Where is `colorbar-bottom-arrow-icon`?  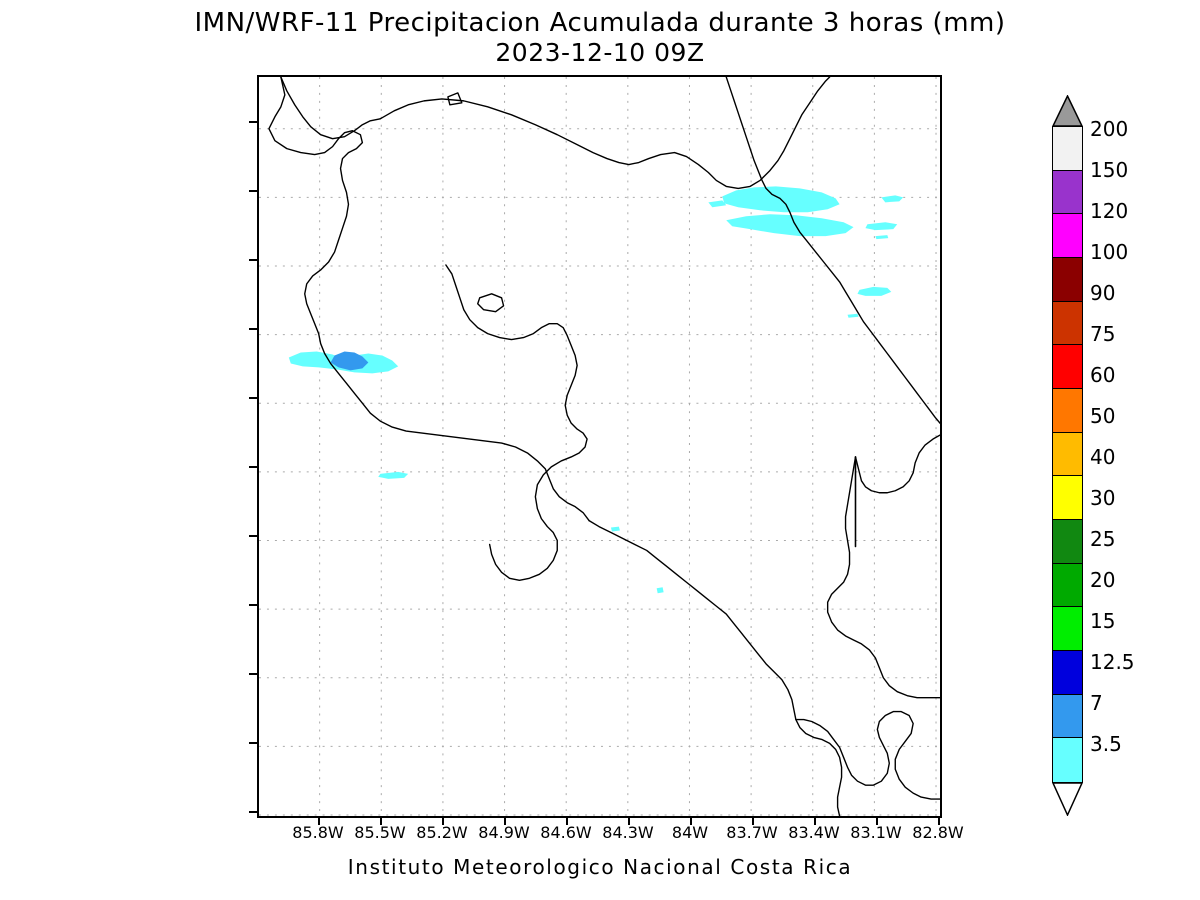 colorbar-bottom-arrow-icon is located at coordinates (1067, 799).